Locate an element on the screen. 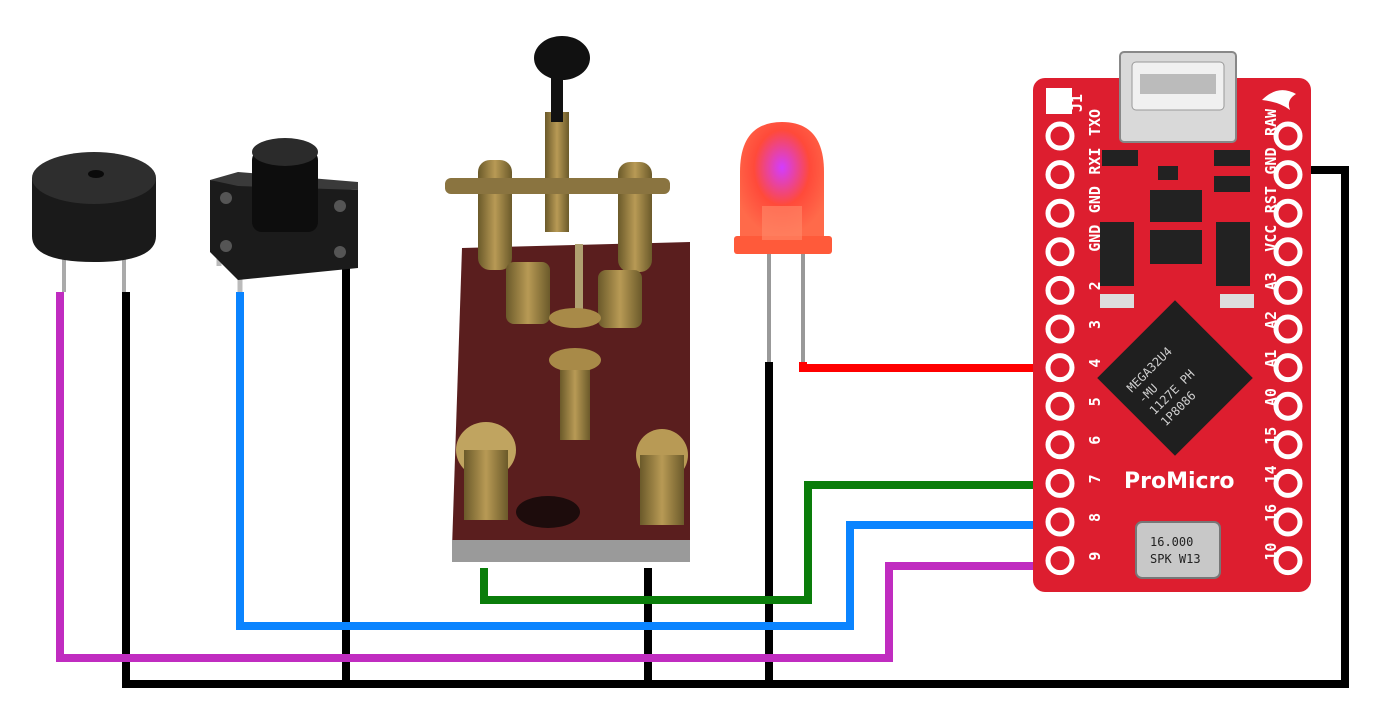  j1-label: J1 is located at coordinates (1077, 103).